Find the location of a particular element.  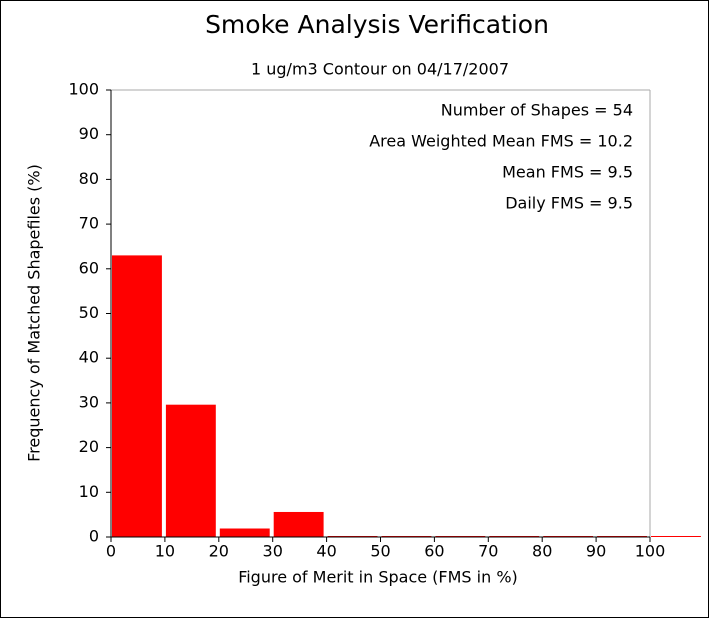

x-tick-label: 20 is located at coordinates (219, 551).